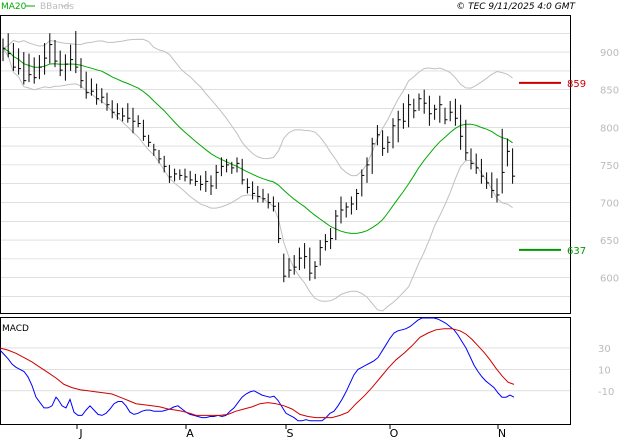 This screenshot has width=627, height=440. What do you see at coordinates (57, 7) in the screenshot?
I see `legend-bbands: BBands` at bounding box center [57, 7].